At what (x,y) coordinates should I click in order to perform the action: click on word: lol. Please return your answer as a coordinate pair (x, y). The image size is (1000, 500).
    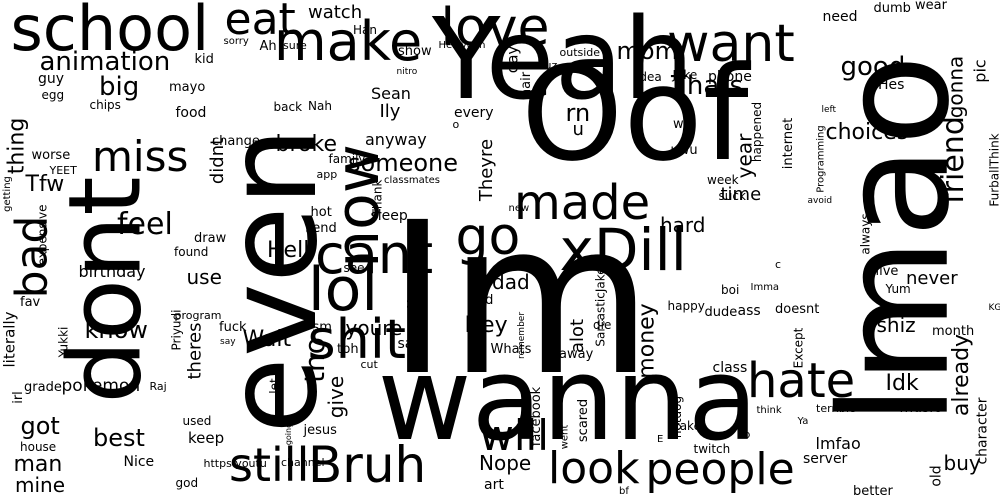
    Looking at the image, I should click on (343, 290).